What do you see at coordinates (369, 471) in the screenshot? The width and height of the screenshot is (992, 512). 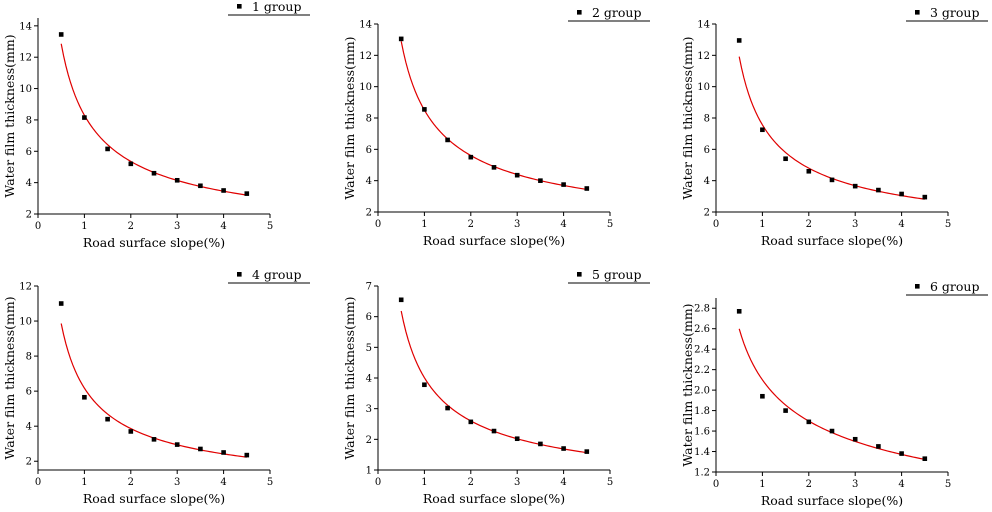 I see `y-tick-label: 1` at bounding box center [369, 471].